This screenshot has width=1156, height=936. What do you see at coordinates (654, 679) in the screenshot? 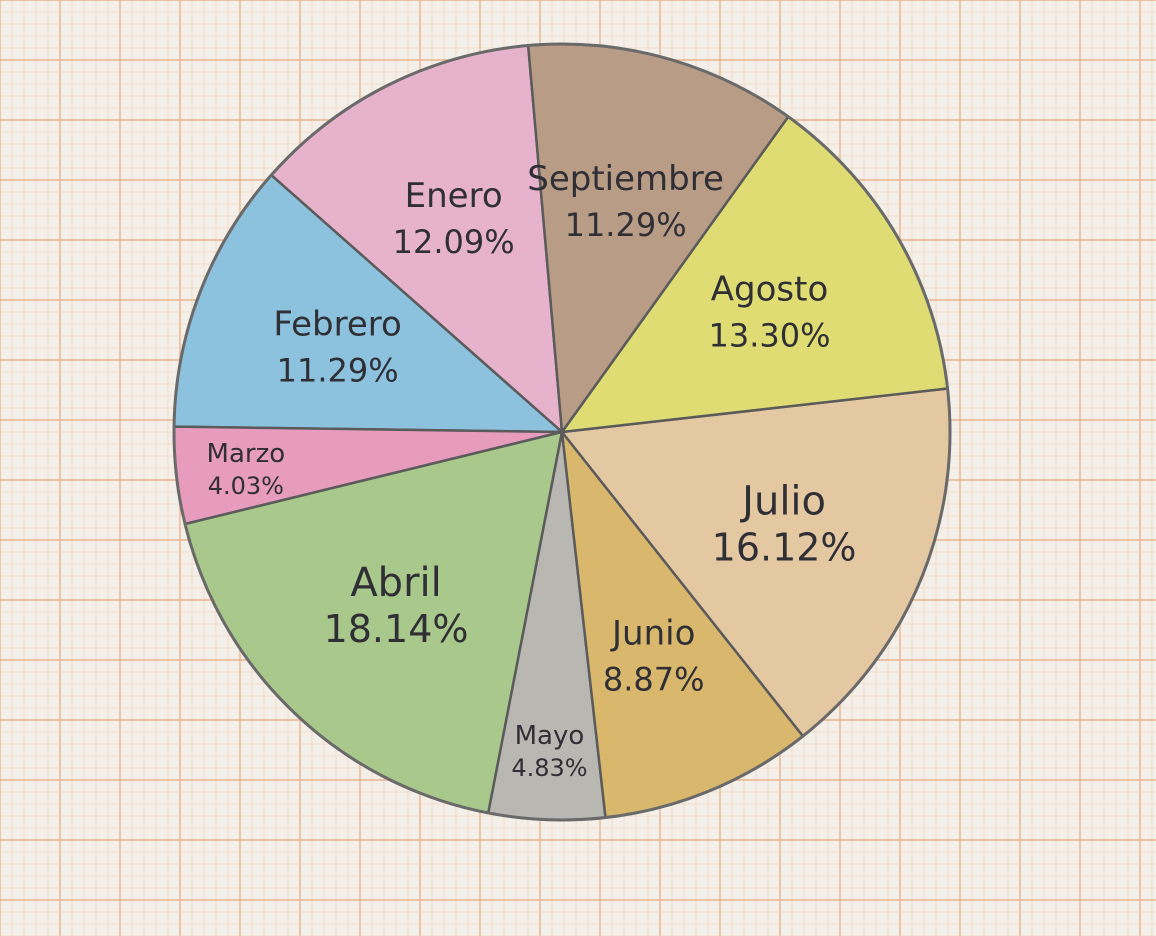
I see `slice-value-junio: 8.87%` at bounding box center [654, 679].